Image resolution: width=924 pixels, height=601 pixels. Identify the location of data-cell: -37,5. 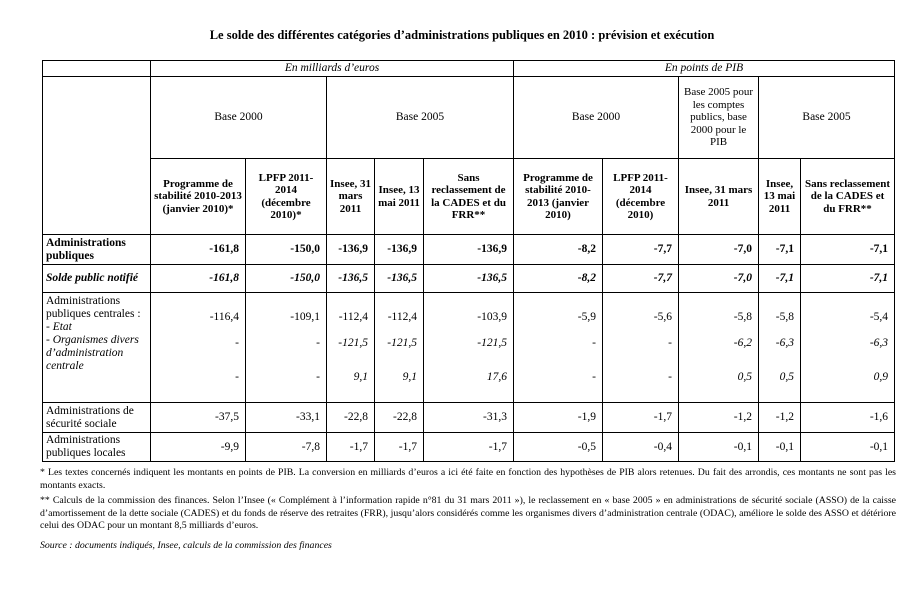
(198, 417).